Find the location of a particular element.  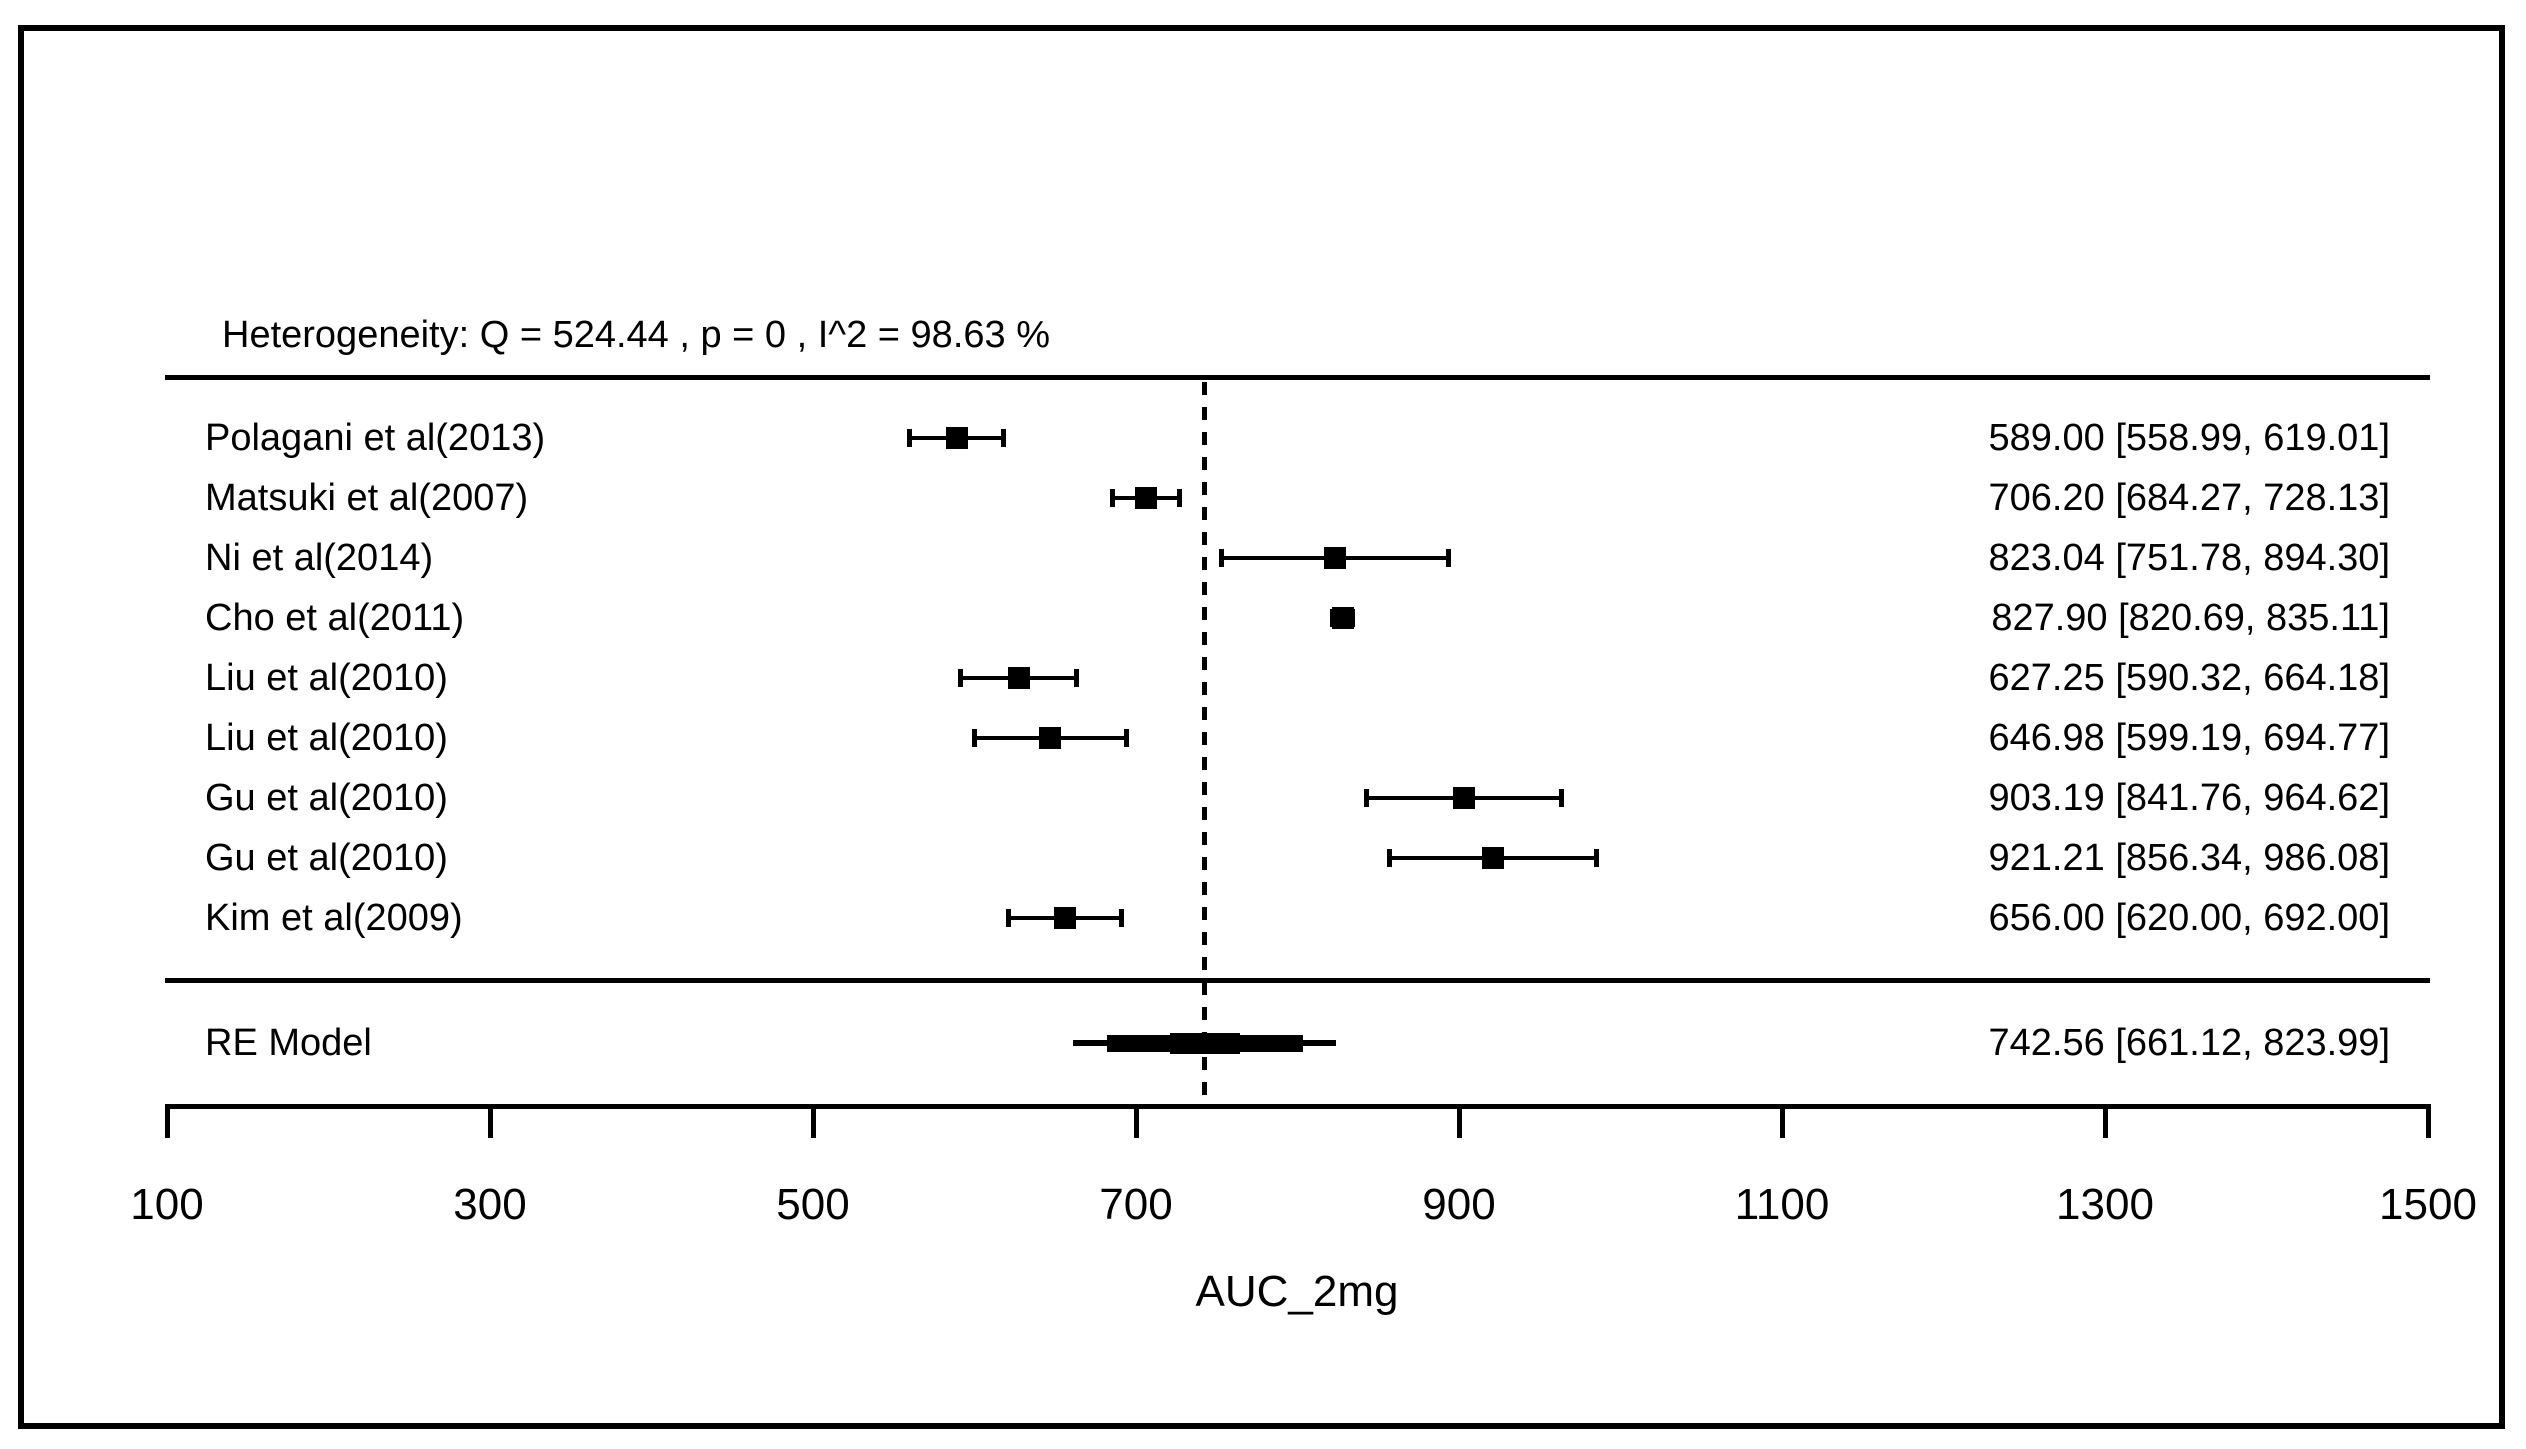

x-axis-tick-label: 1100 is located at coordinates (1782, 1204).